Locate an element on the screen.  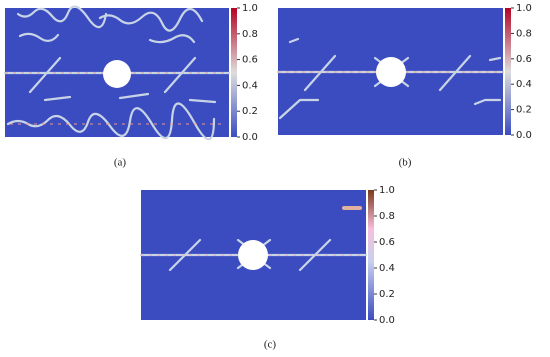
panel-label: (b) is located at coordinates (405, 163).